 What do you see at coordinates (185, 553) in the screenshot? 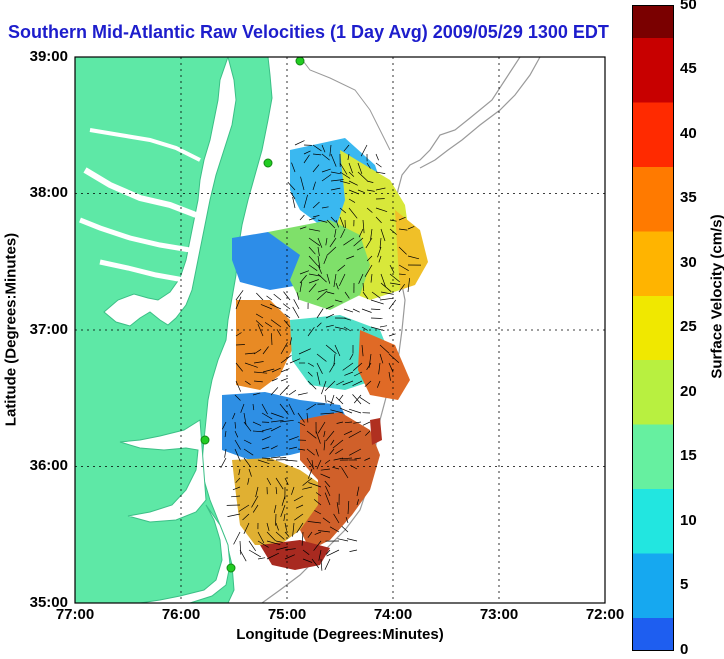
I see `pamlico-sound` at bounding box center [185, 553].